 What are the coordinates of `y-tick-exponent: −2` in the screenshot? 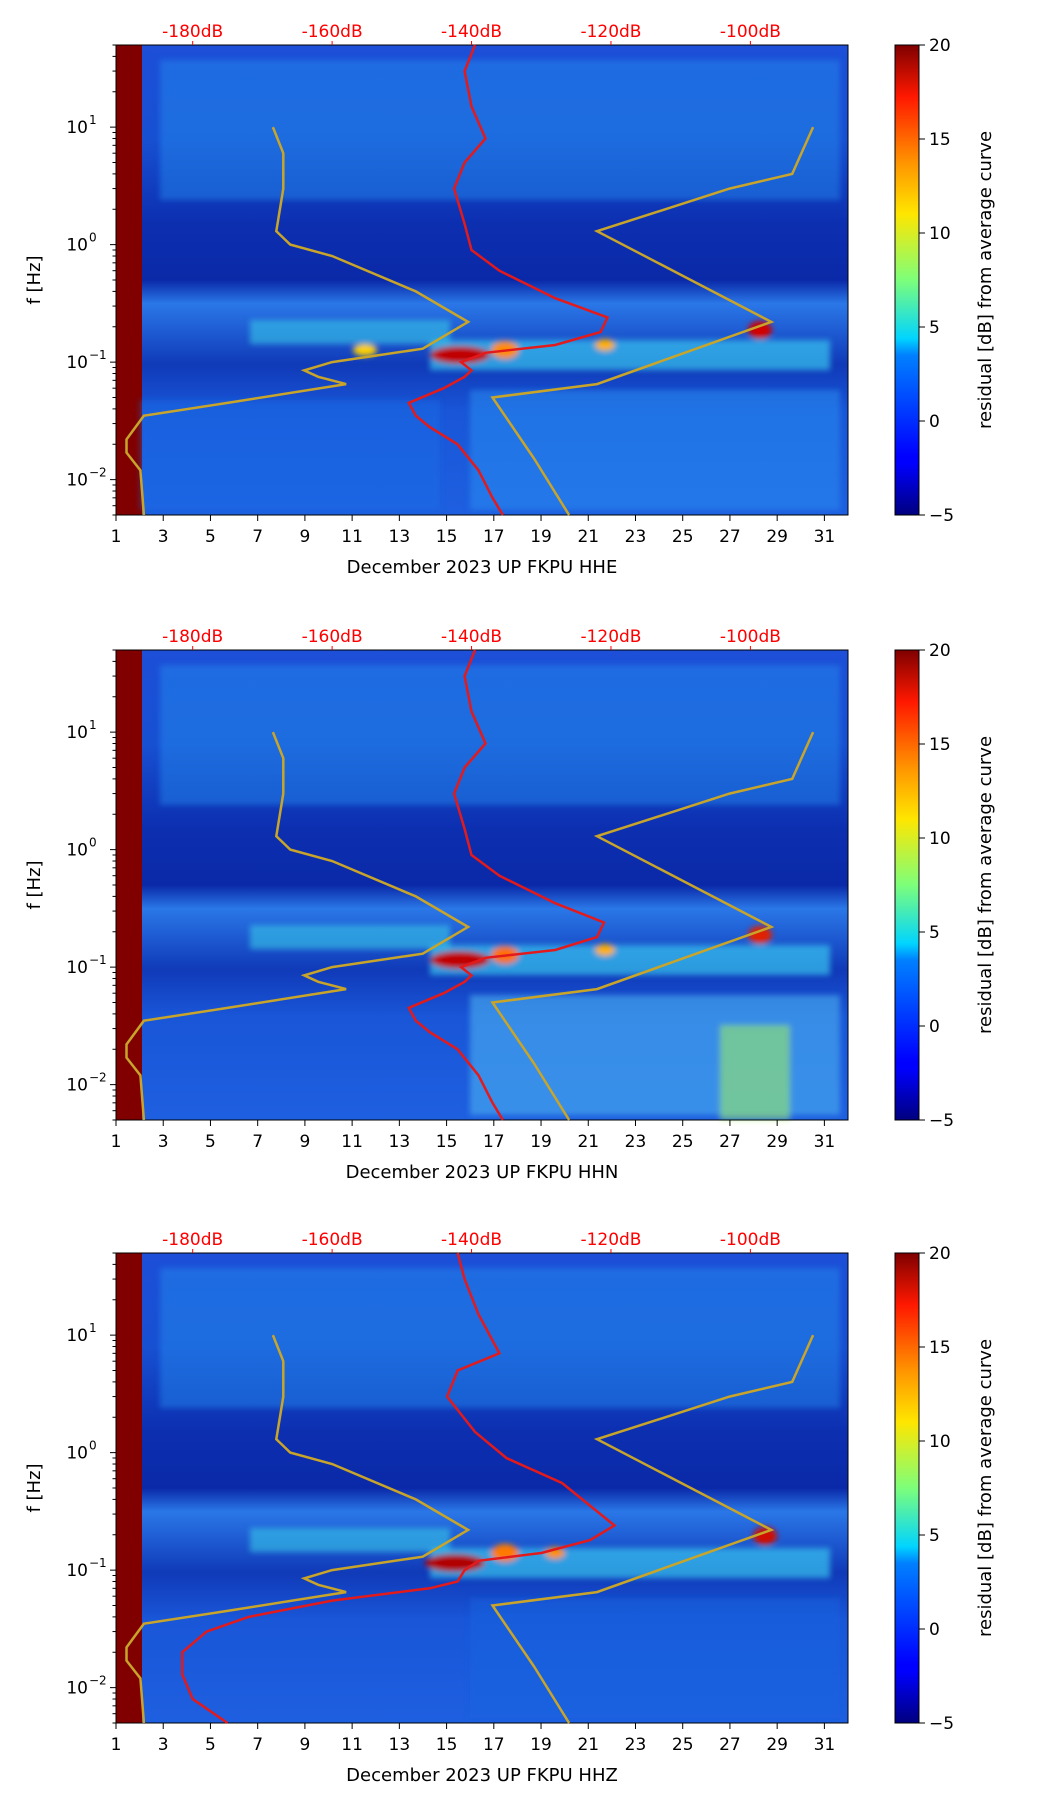 It's located at (98, 1078).